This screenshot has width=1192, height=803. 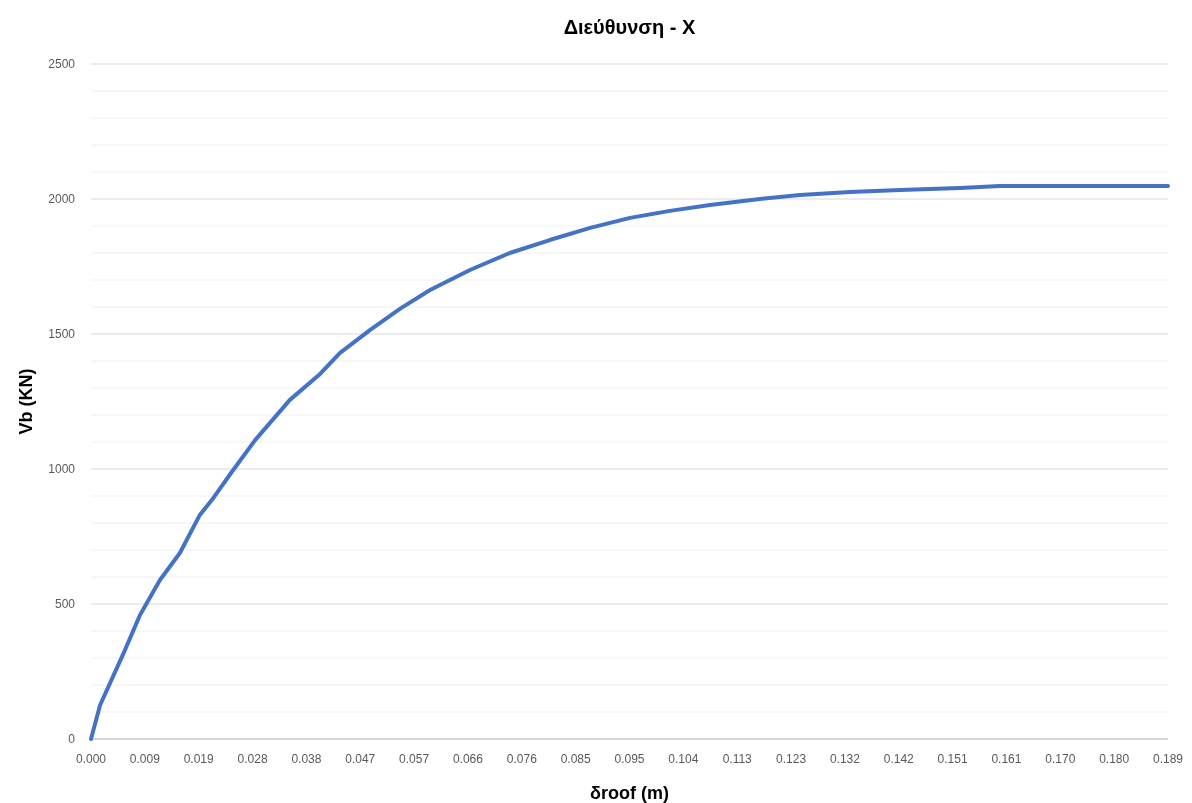 I want to click on y-axis-title: Vb (KN), so click(x=26, y=401).